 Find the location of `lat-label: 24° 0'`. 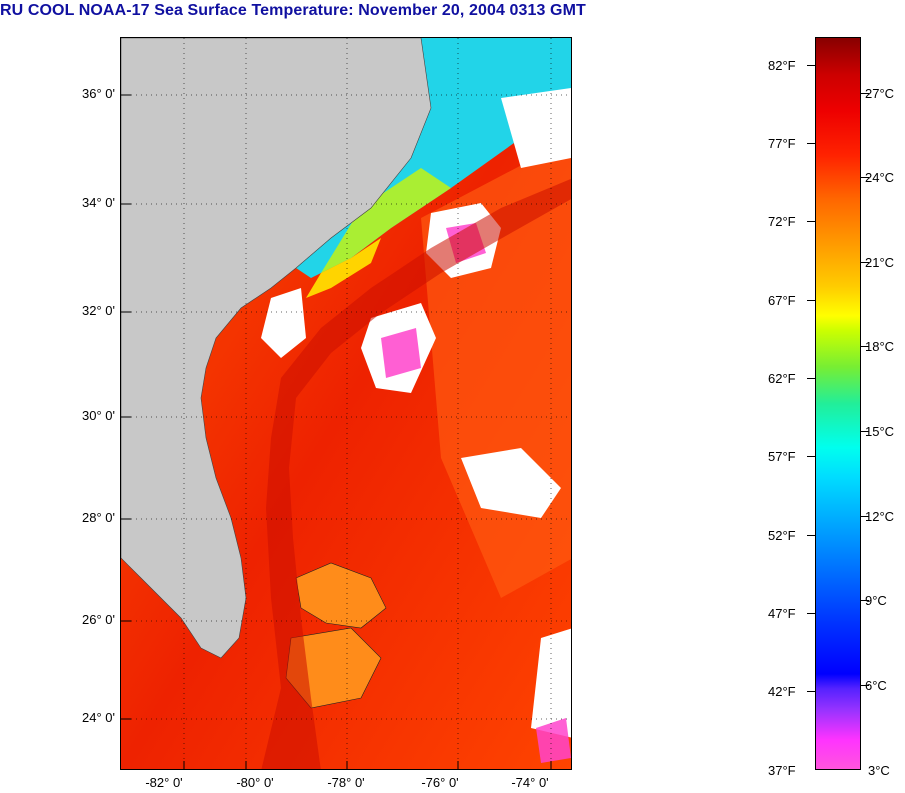

lat-label: 24° 0' is located at coordinates (98, 717).